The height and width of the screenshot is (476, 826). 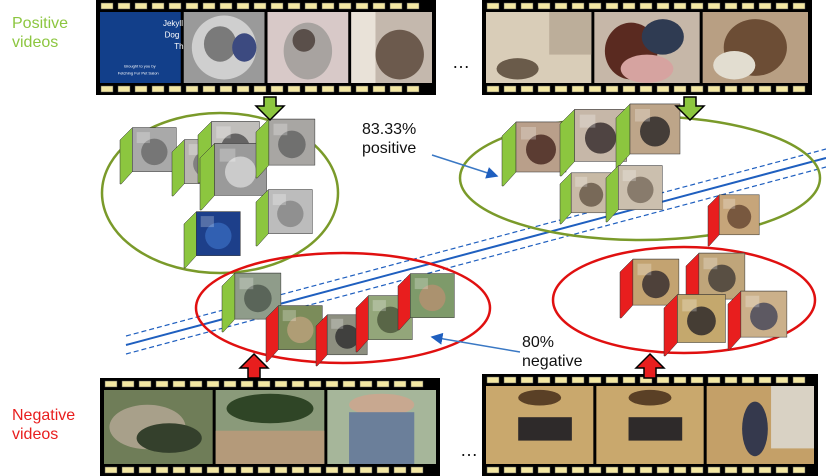 What do you see at coordinates (35, 43) in the screenshot?
I see `positive-videos-label-line2: videos` at bounding box center [35, 43].